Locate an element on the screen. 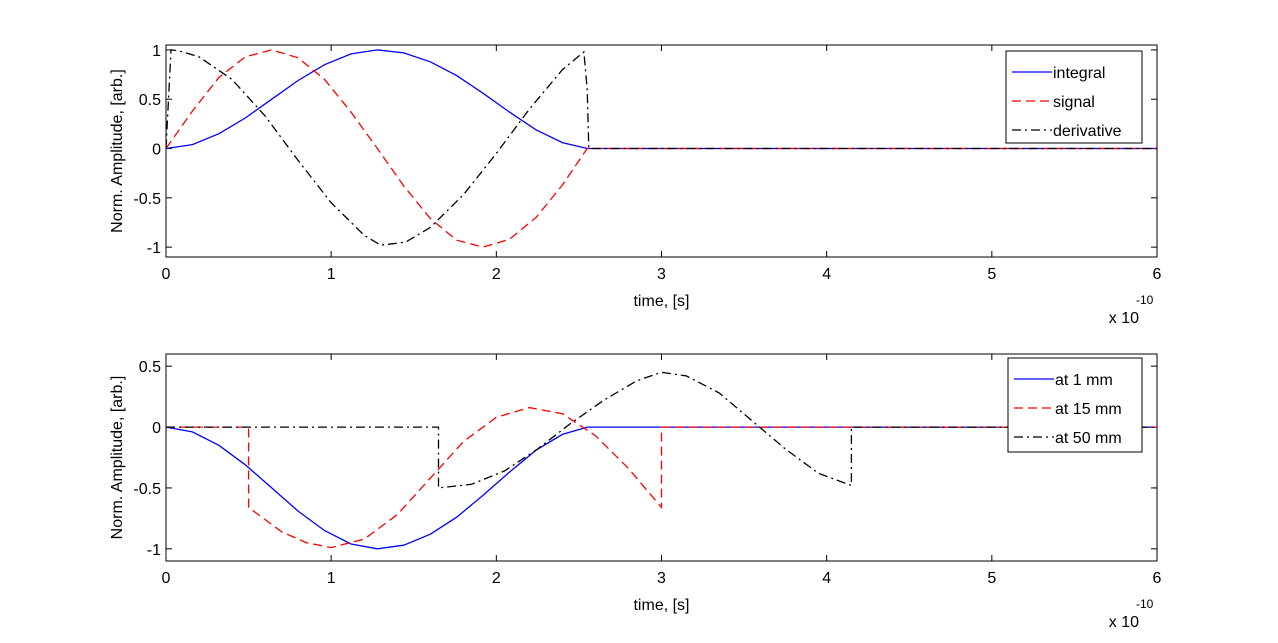  legend: integral signal derivative is located at coordinates (1074, 97).